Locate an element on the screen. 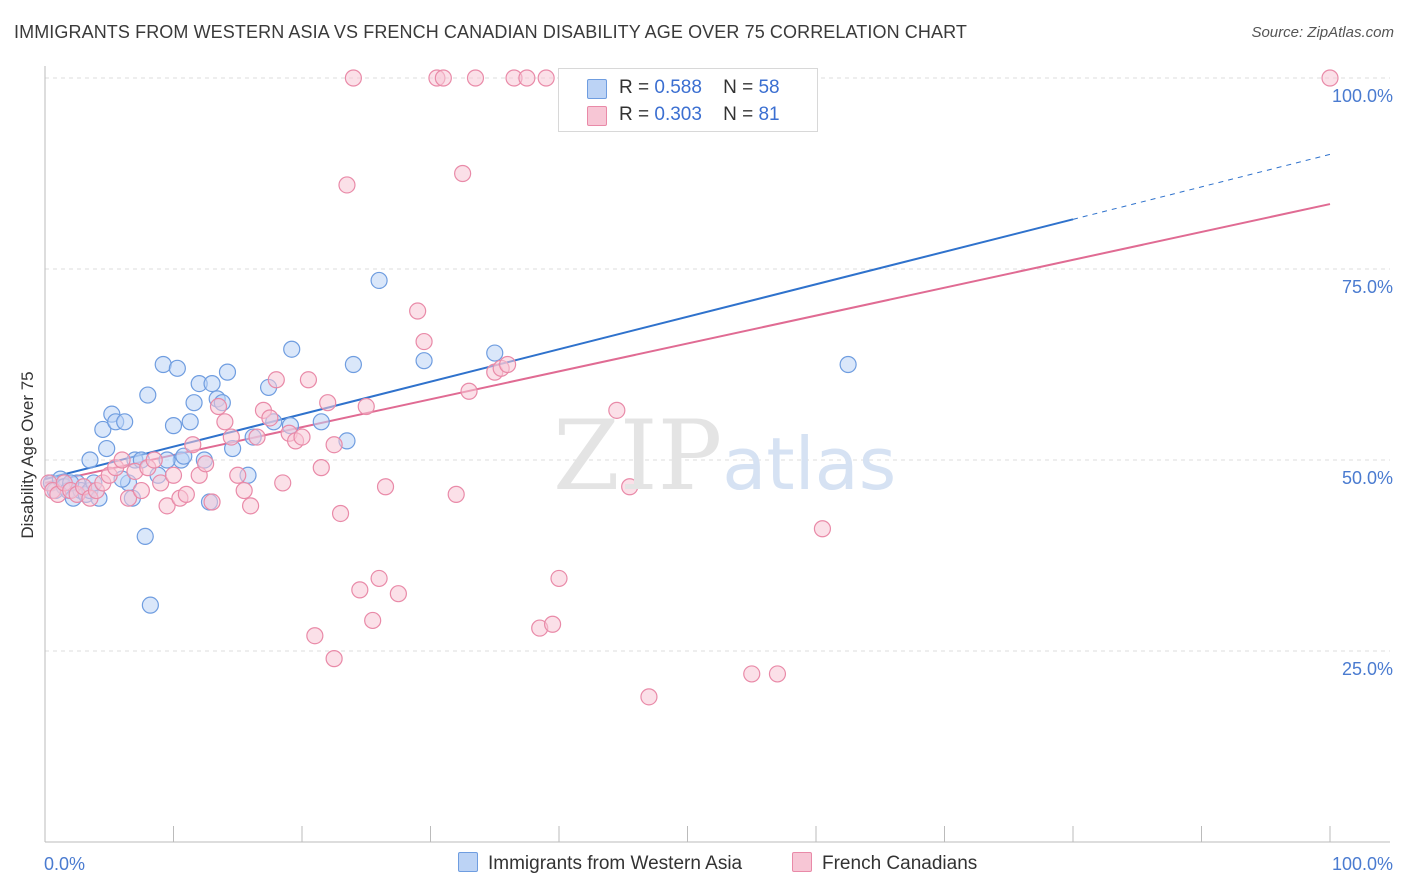  bottom-legend-label: Immigrants from Western Asia is located at coordinates (615, 863).